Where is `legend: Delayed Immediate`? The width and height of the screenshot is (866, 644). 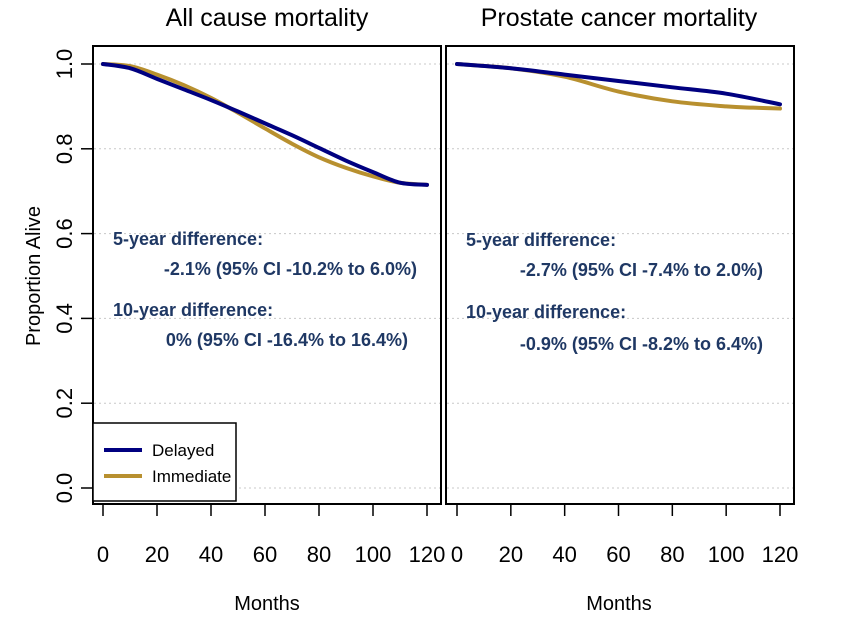 legend: Delayed Immediate is located at coordinates (164, 462).